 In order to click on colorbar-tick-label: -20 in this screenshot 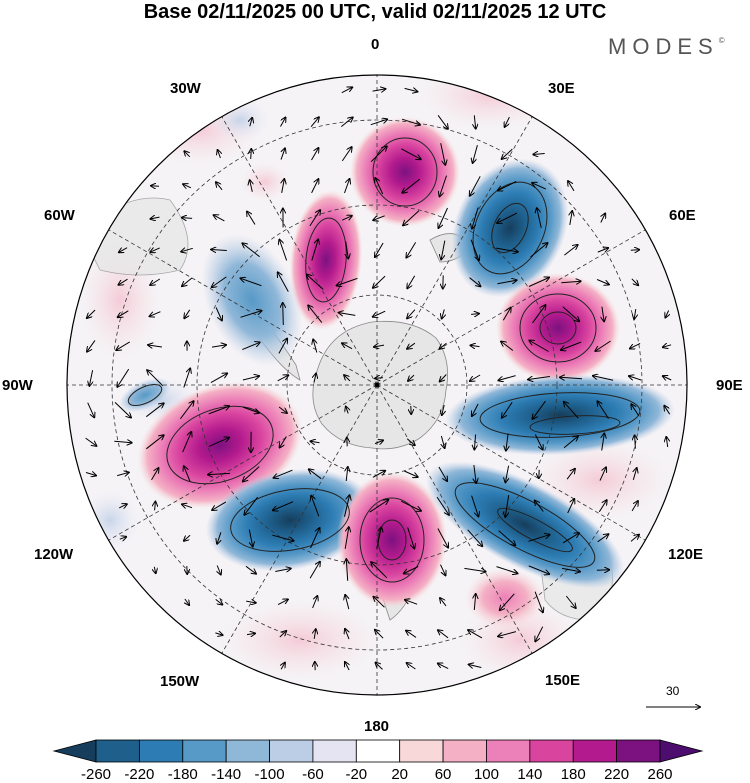, I will do `click(356, 774)`.